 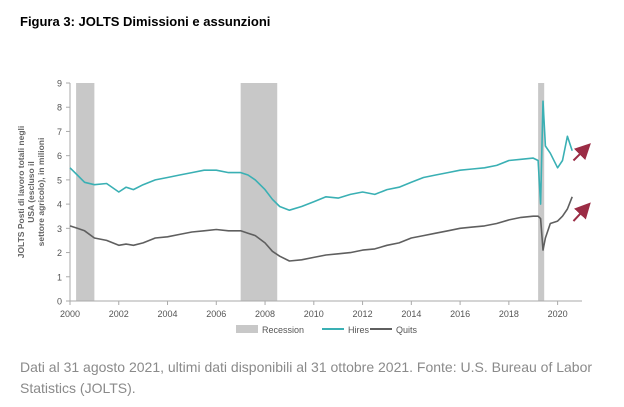 What do you see at coordinates (581, 152) in the screenshot?
I see `hires-trend-arrow` at bounding box center [581, 152].